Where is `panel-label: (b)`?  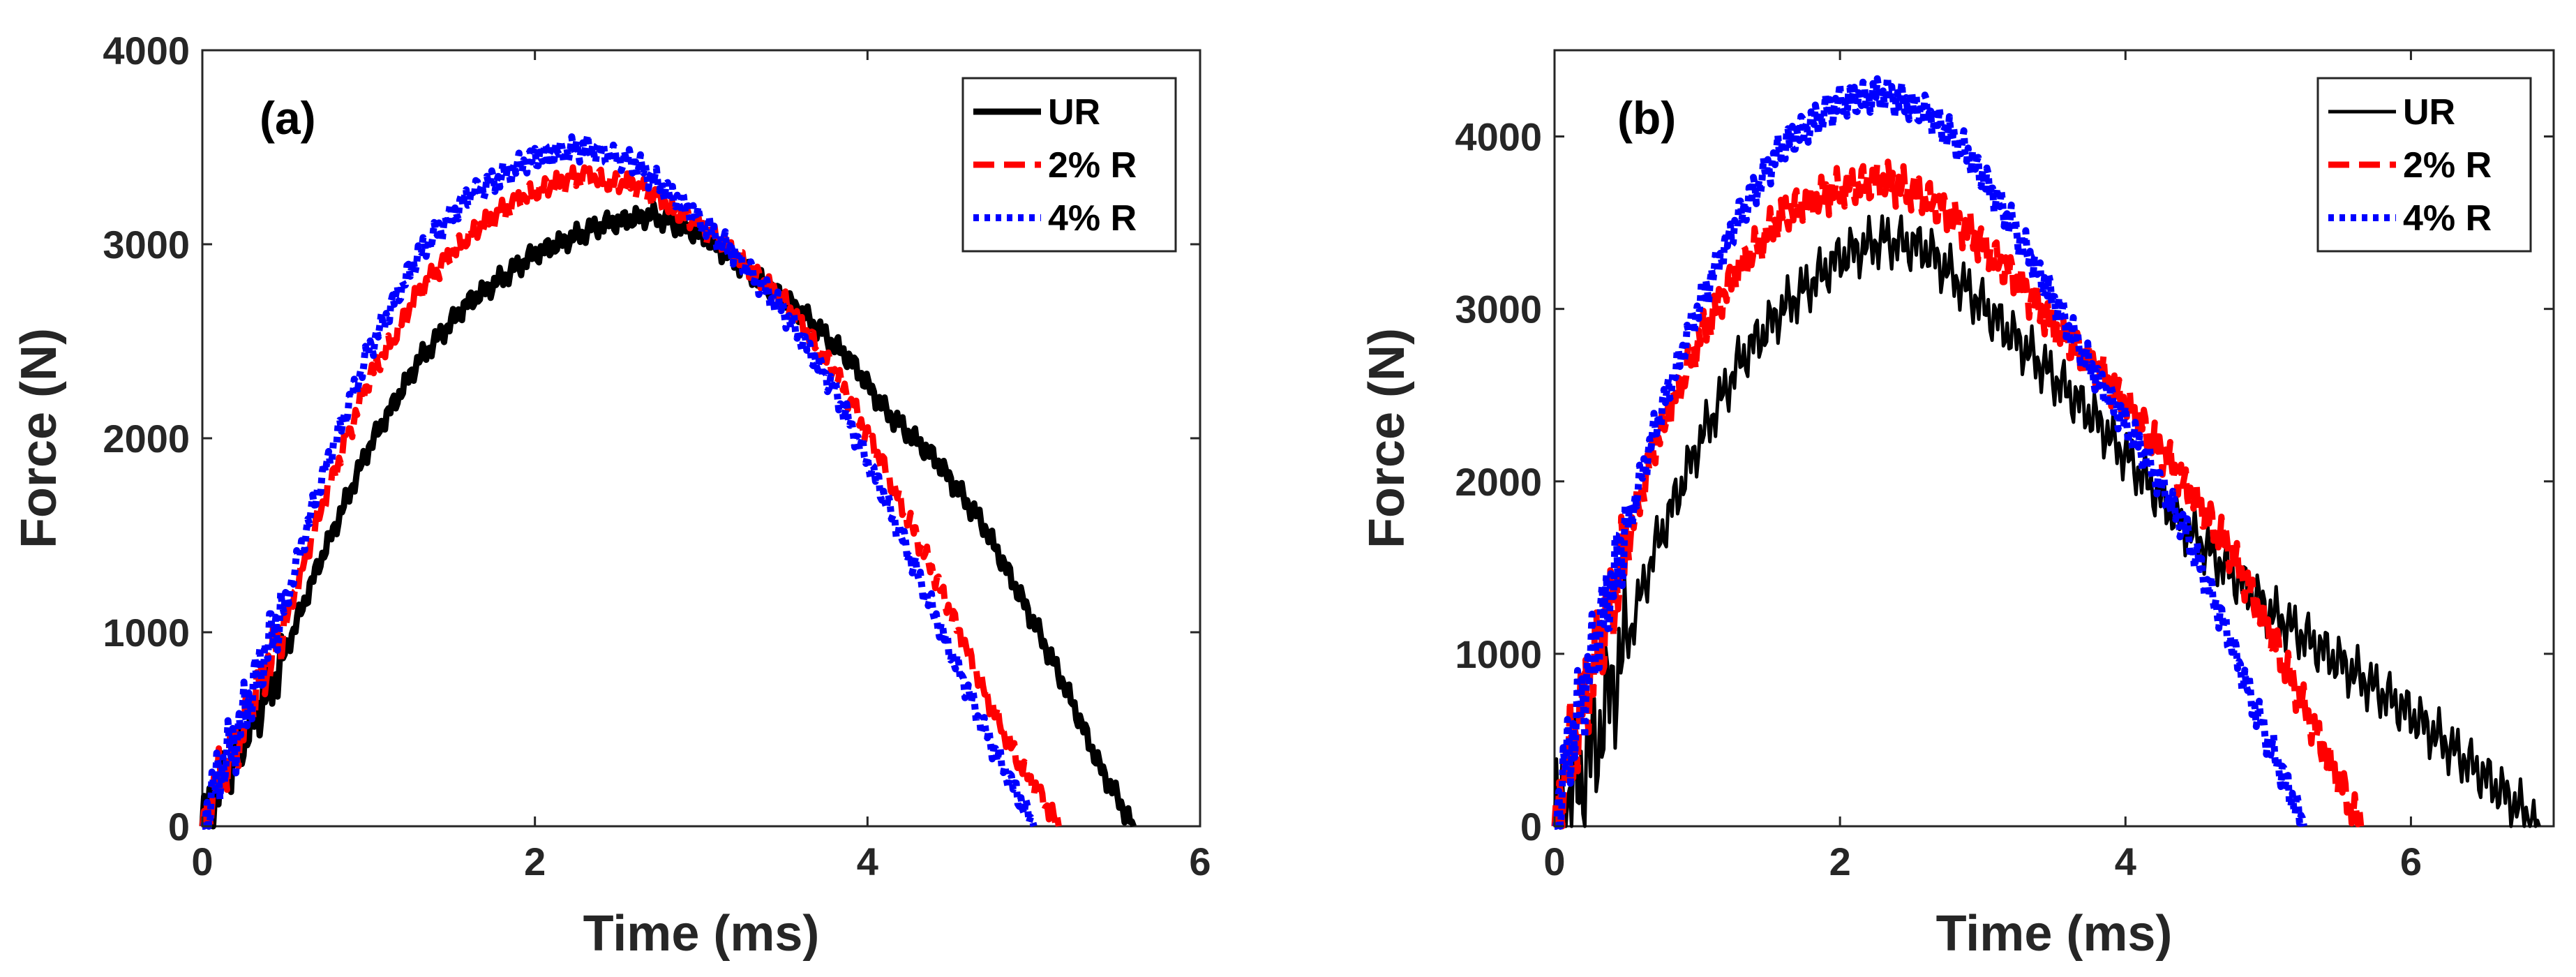
panel-label: (b) is located at coordinates (1646, 118).